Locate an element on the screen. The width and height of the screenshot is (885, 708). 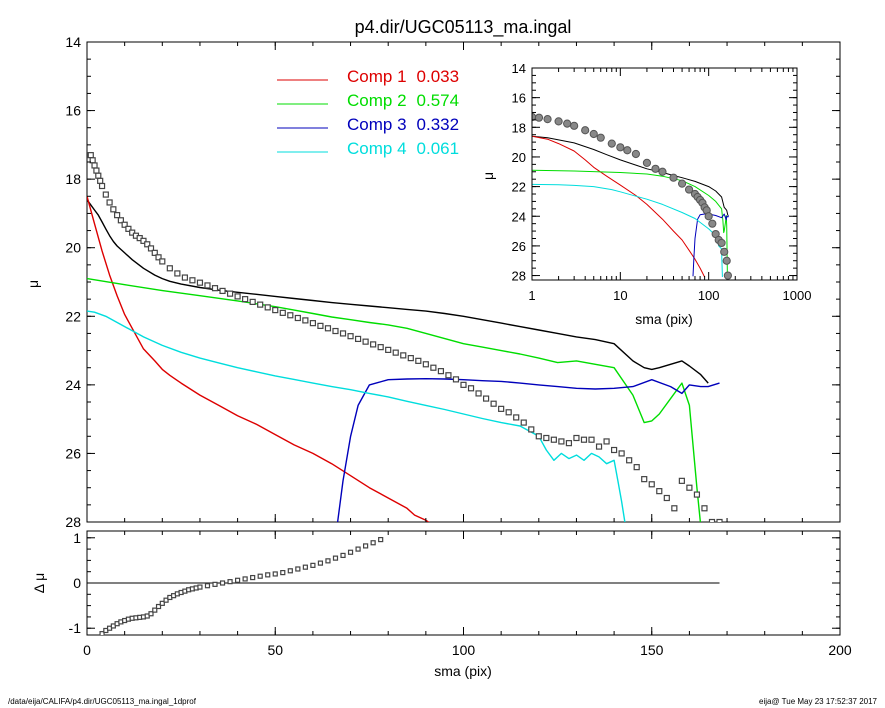
legend-label-comp3: Comp 3 0.332 is located at coordinates (403, 124).